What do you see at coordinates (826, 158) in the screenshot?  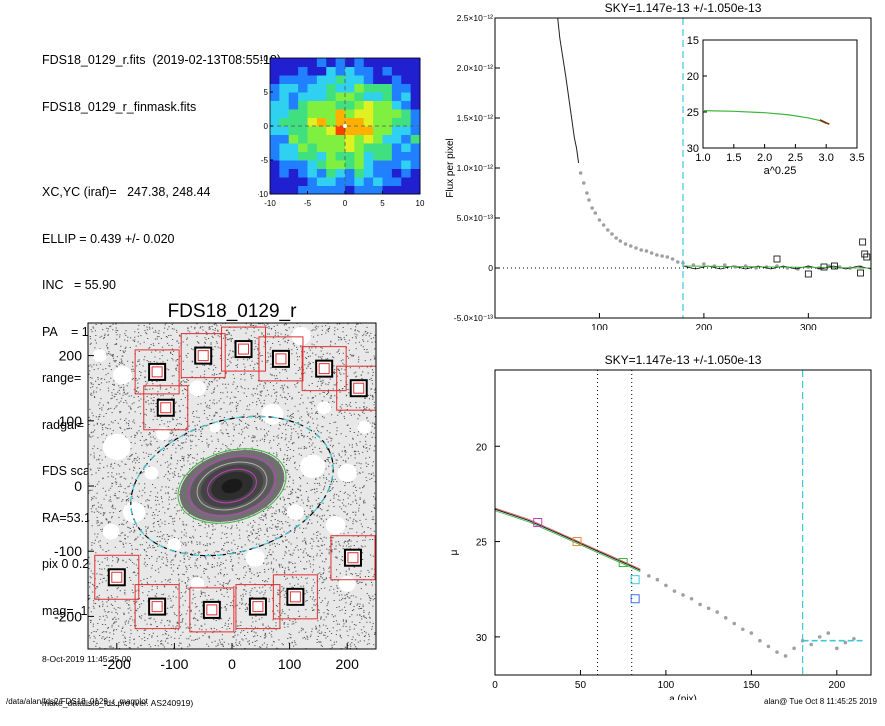 I see `inset-xtick-label: 3.0` at bounding box center [826, 158].